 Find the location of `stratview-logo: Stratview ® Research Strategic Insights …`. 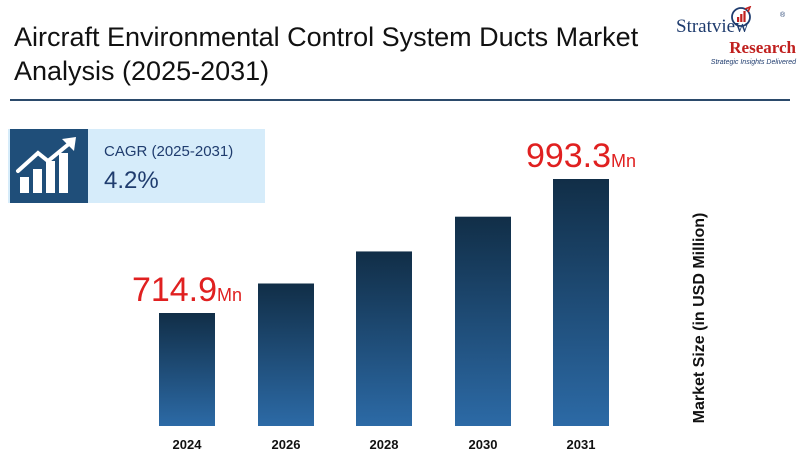

stratview-logo: Stratview ® Research Strategic Insights … is located at coordinates (738, 38).